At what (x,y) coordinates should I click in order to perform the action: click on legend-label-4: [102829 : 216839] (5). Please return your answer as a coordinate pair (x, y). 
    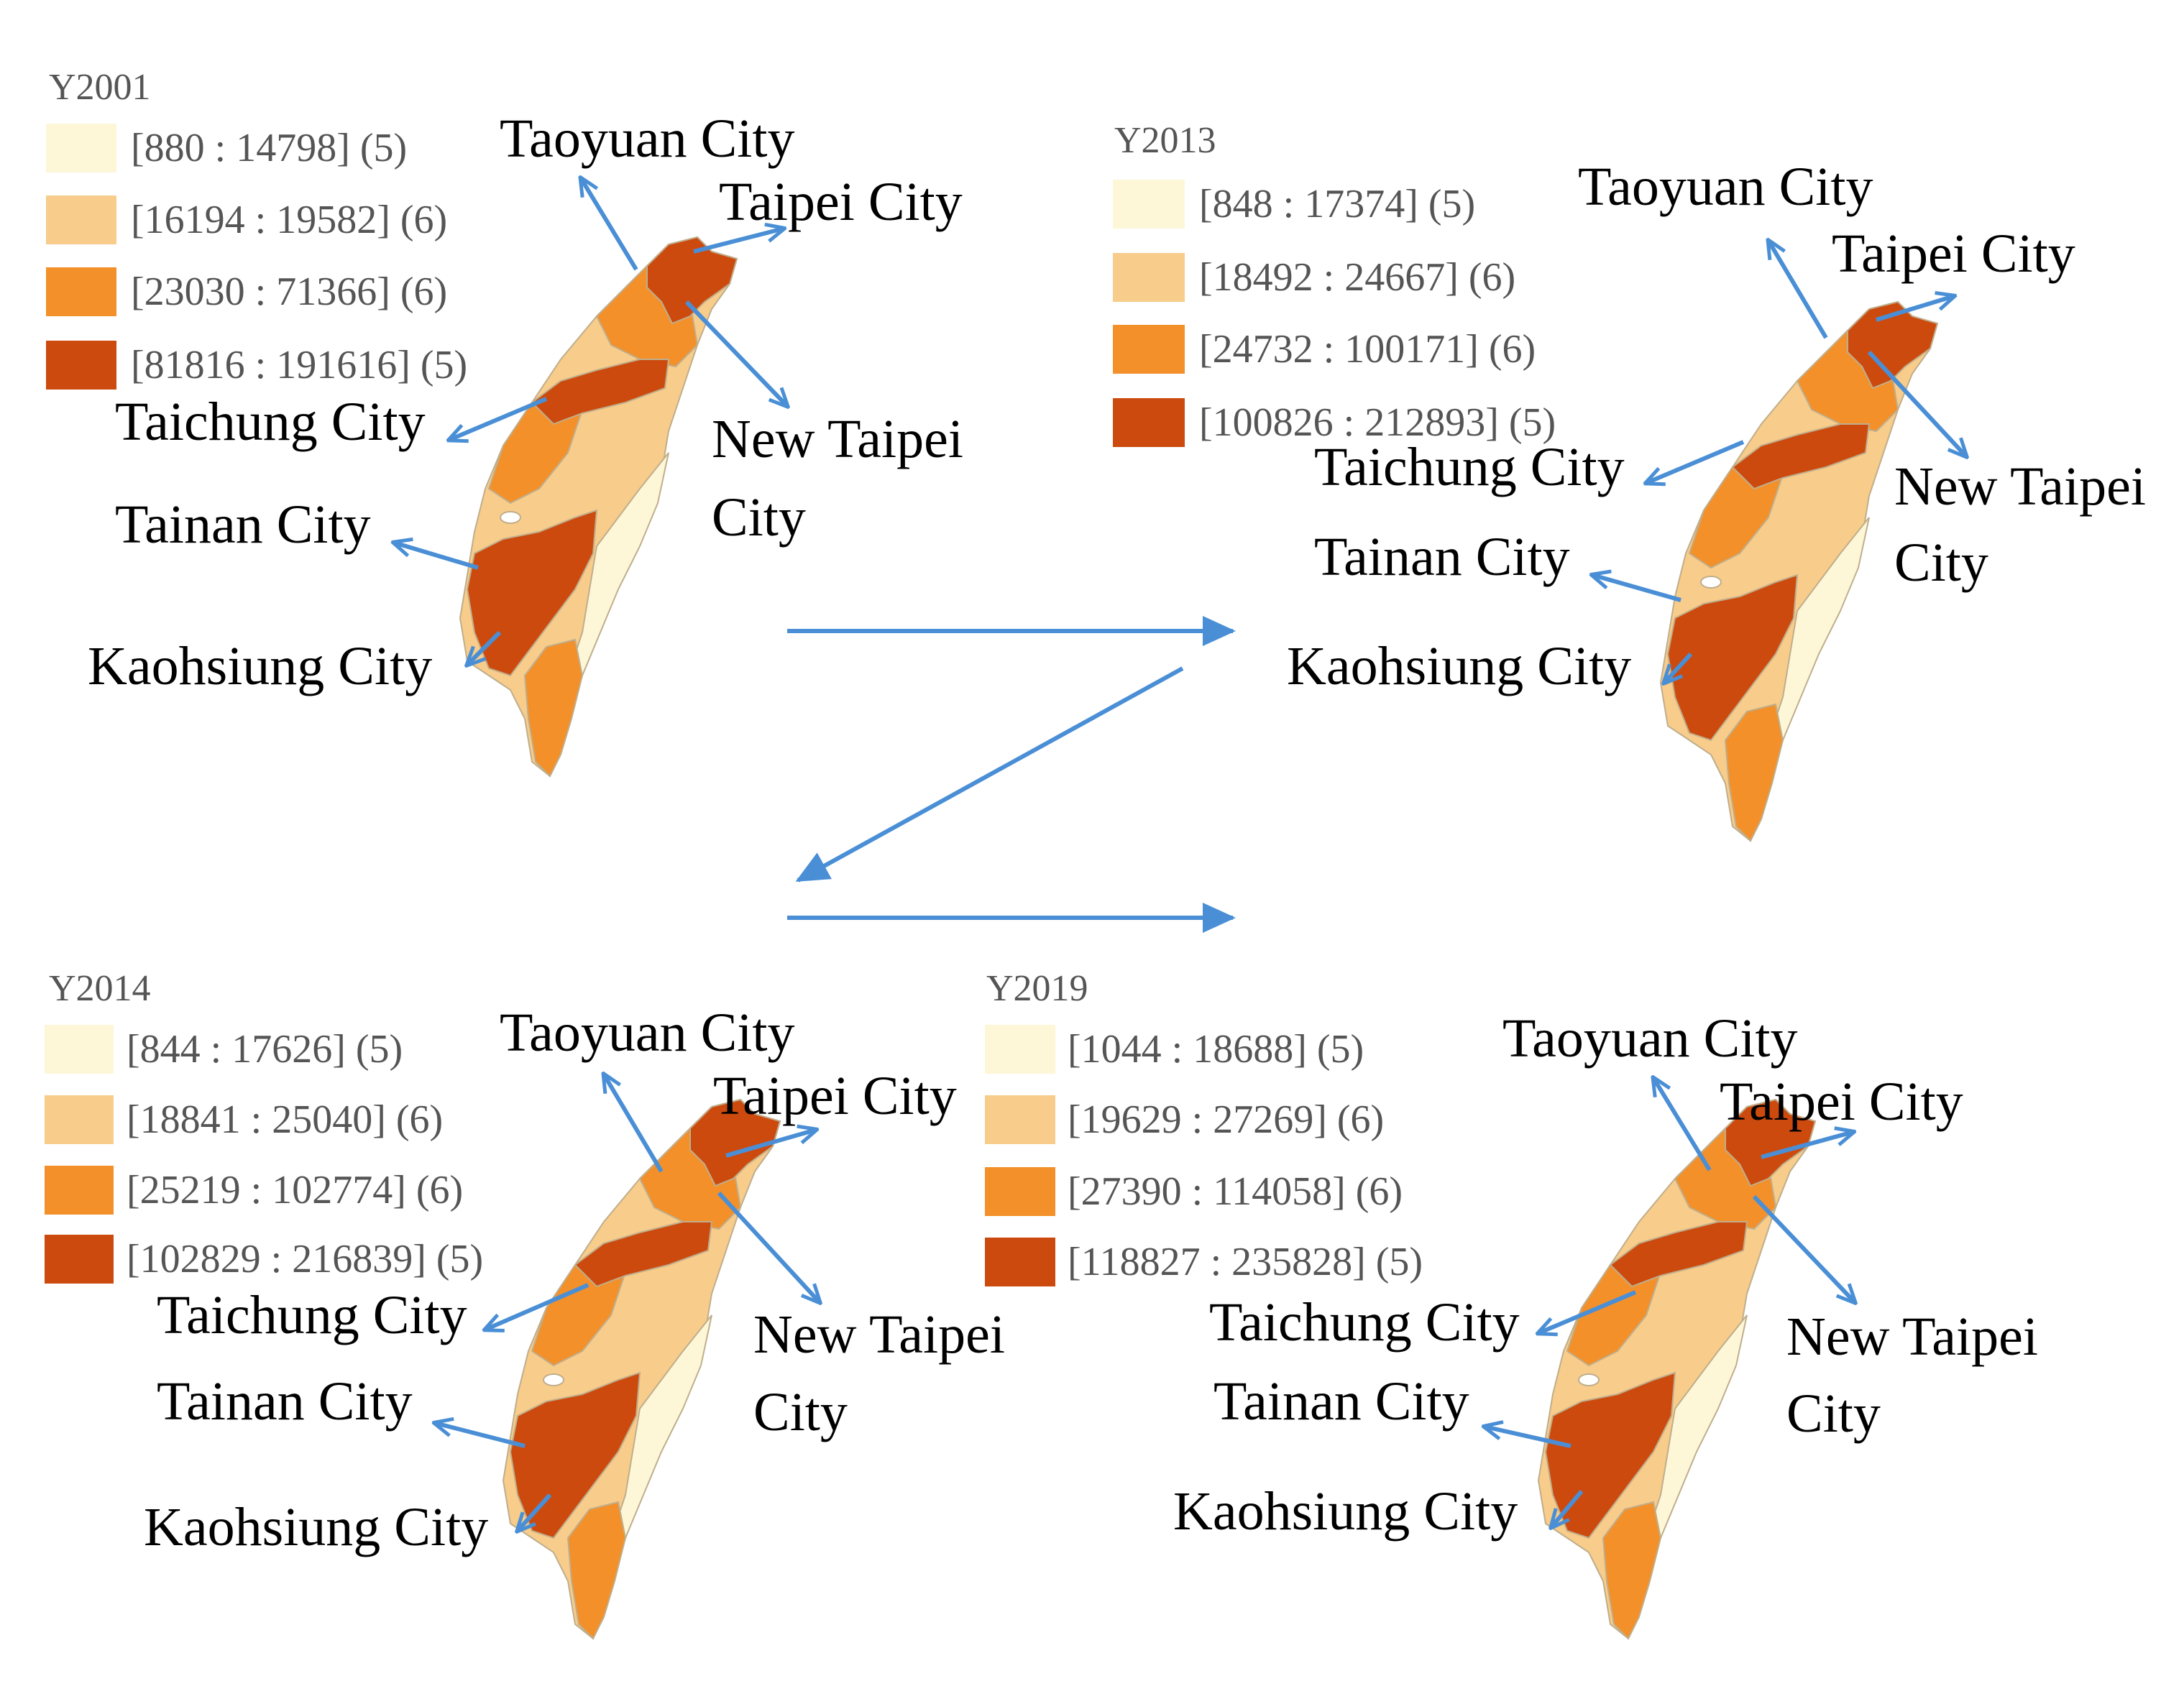
    Looking at the image, I should click on (305, 1259).